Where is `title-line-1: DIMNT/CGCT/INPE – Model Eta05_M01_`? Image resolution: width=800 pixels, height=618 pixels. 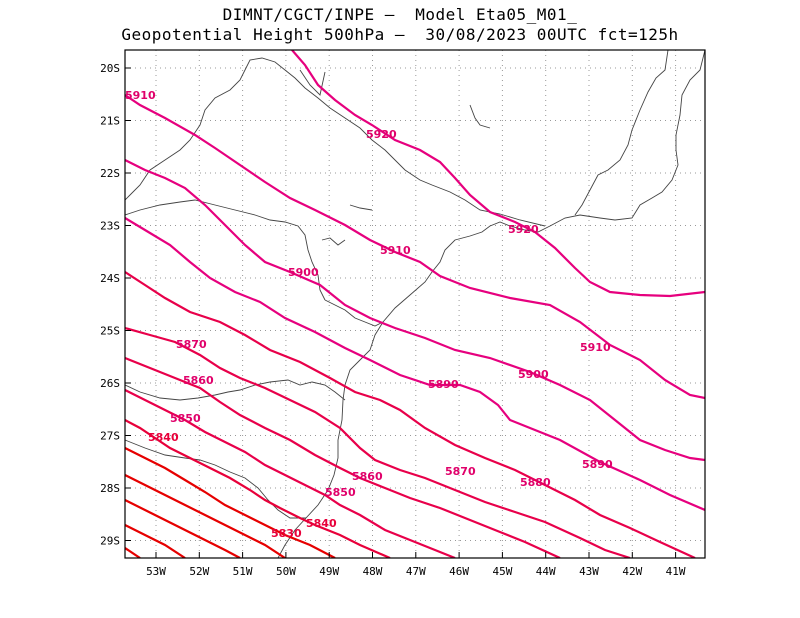
title-line-1: DIMNT/CGCT/INPE – Model Eta05_M01_ is located at coordinates (400, 14).